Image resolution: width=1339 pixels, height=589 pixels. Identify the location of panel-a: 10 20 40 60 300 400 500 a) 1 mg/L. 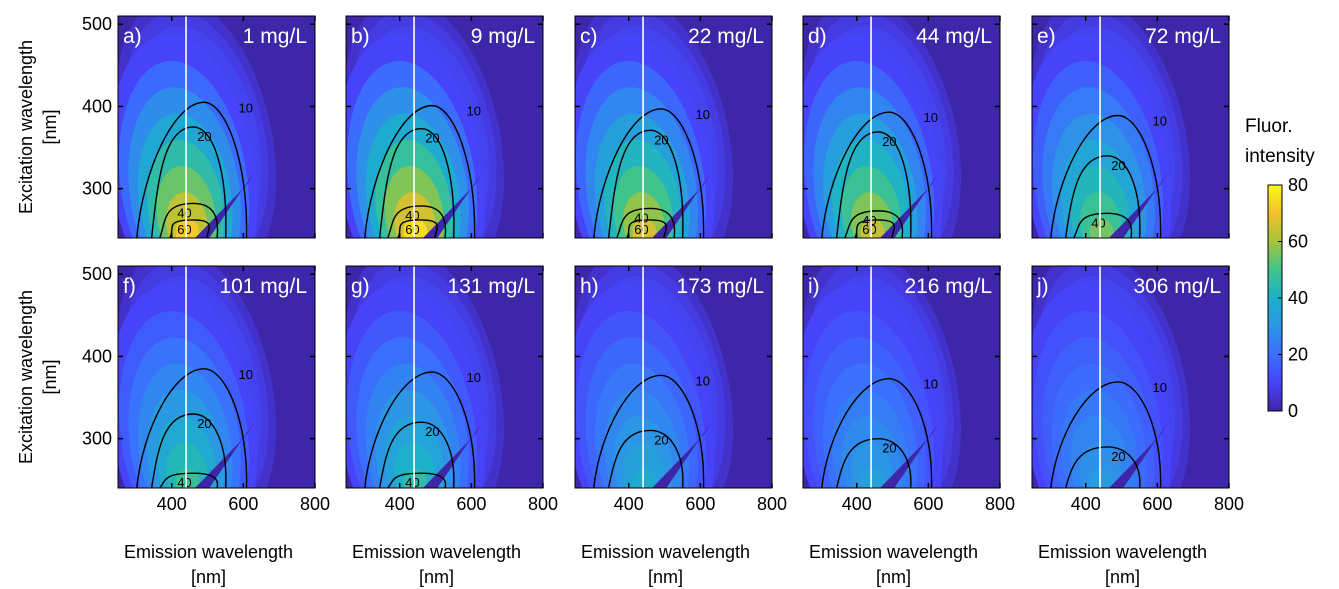
(199, 126).